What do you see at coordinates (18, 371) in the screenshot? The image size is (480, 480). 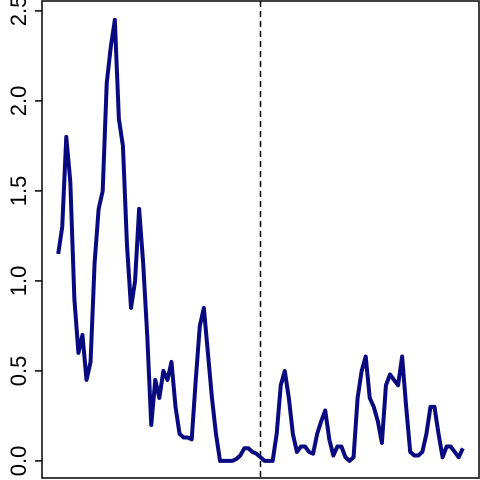 I see `y-tick-label: 0.5` at bounding box center [18, 371].